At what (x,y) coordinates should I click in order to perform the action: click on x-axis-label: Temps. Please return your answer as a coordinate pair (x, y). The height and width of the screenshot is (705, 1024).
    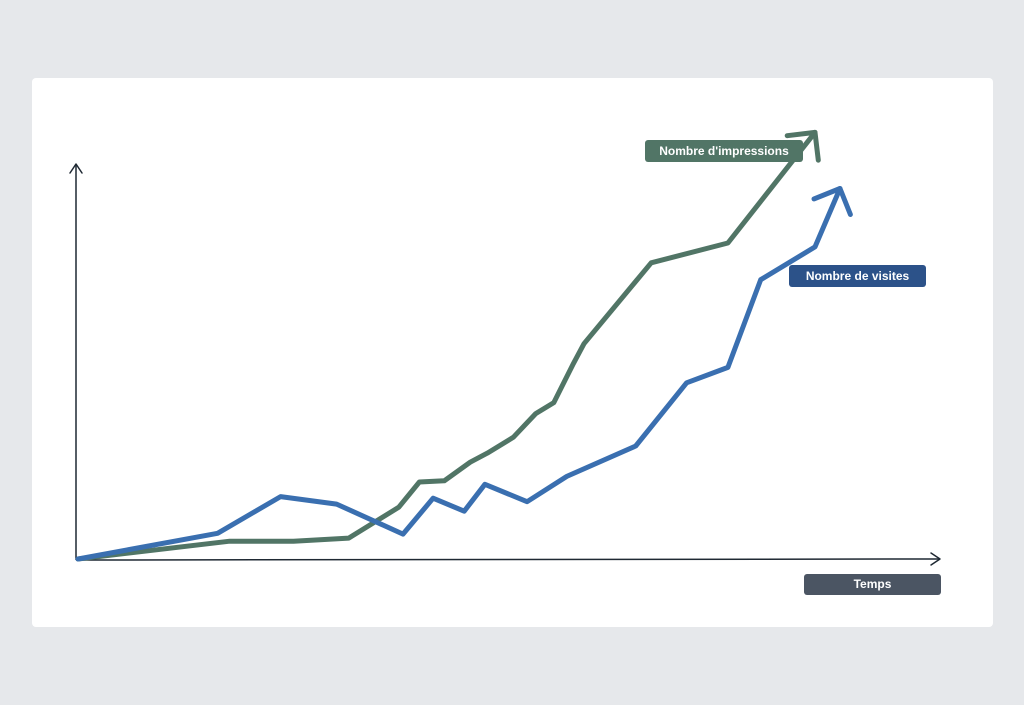
    Looking at the image, I should click on (872, 584).